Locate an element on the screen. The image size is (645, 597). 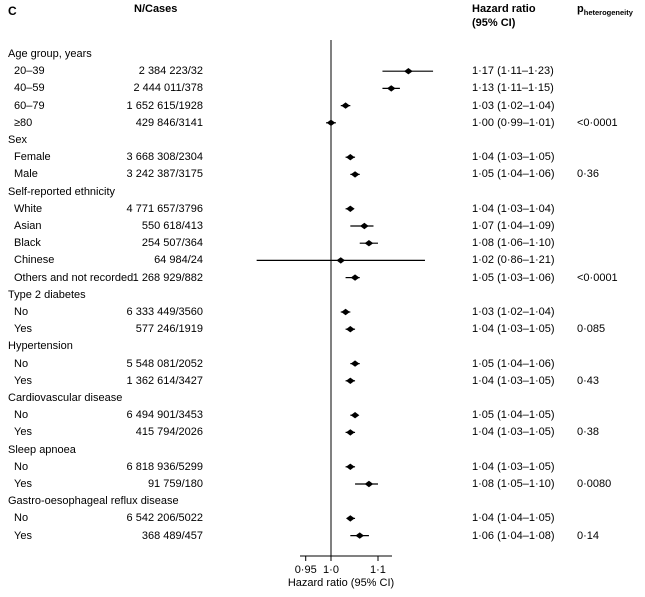
hr-ci-text: 1·08 (1·06–1·10) is located at coordinates (513, 243).